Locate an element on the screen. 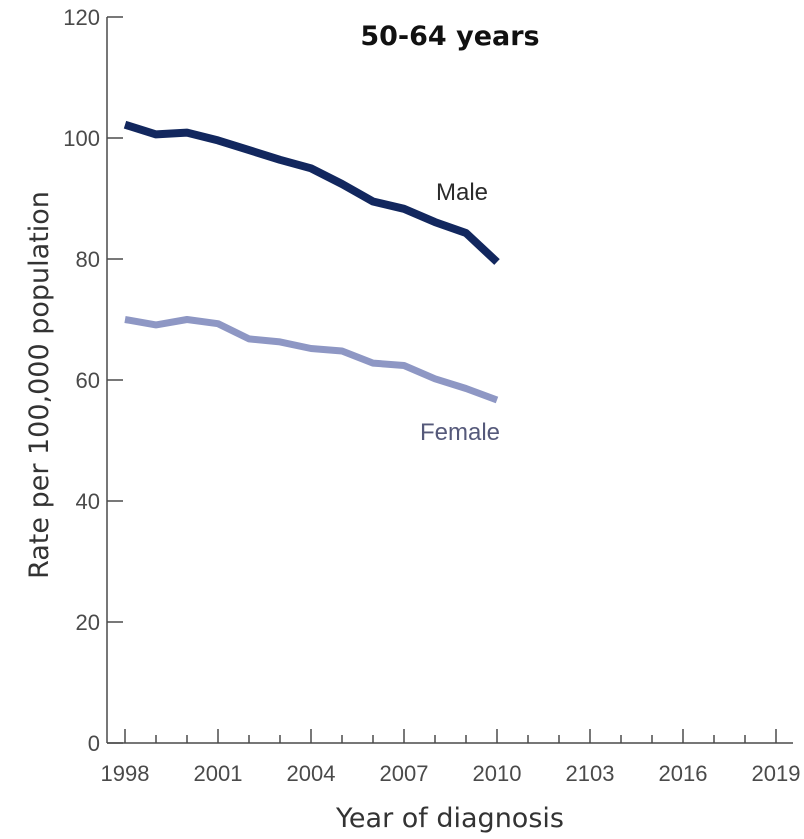 The width and height of the screenshot is (804, 839). series-label-female: Female is located at coordinates (460, 432).